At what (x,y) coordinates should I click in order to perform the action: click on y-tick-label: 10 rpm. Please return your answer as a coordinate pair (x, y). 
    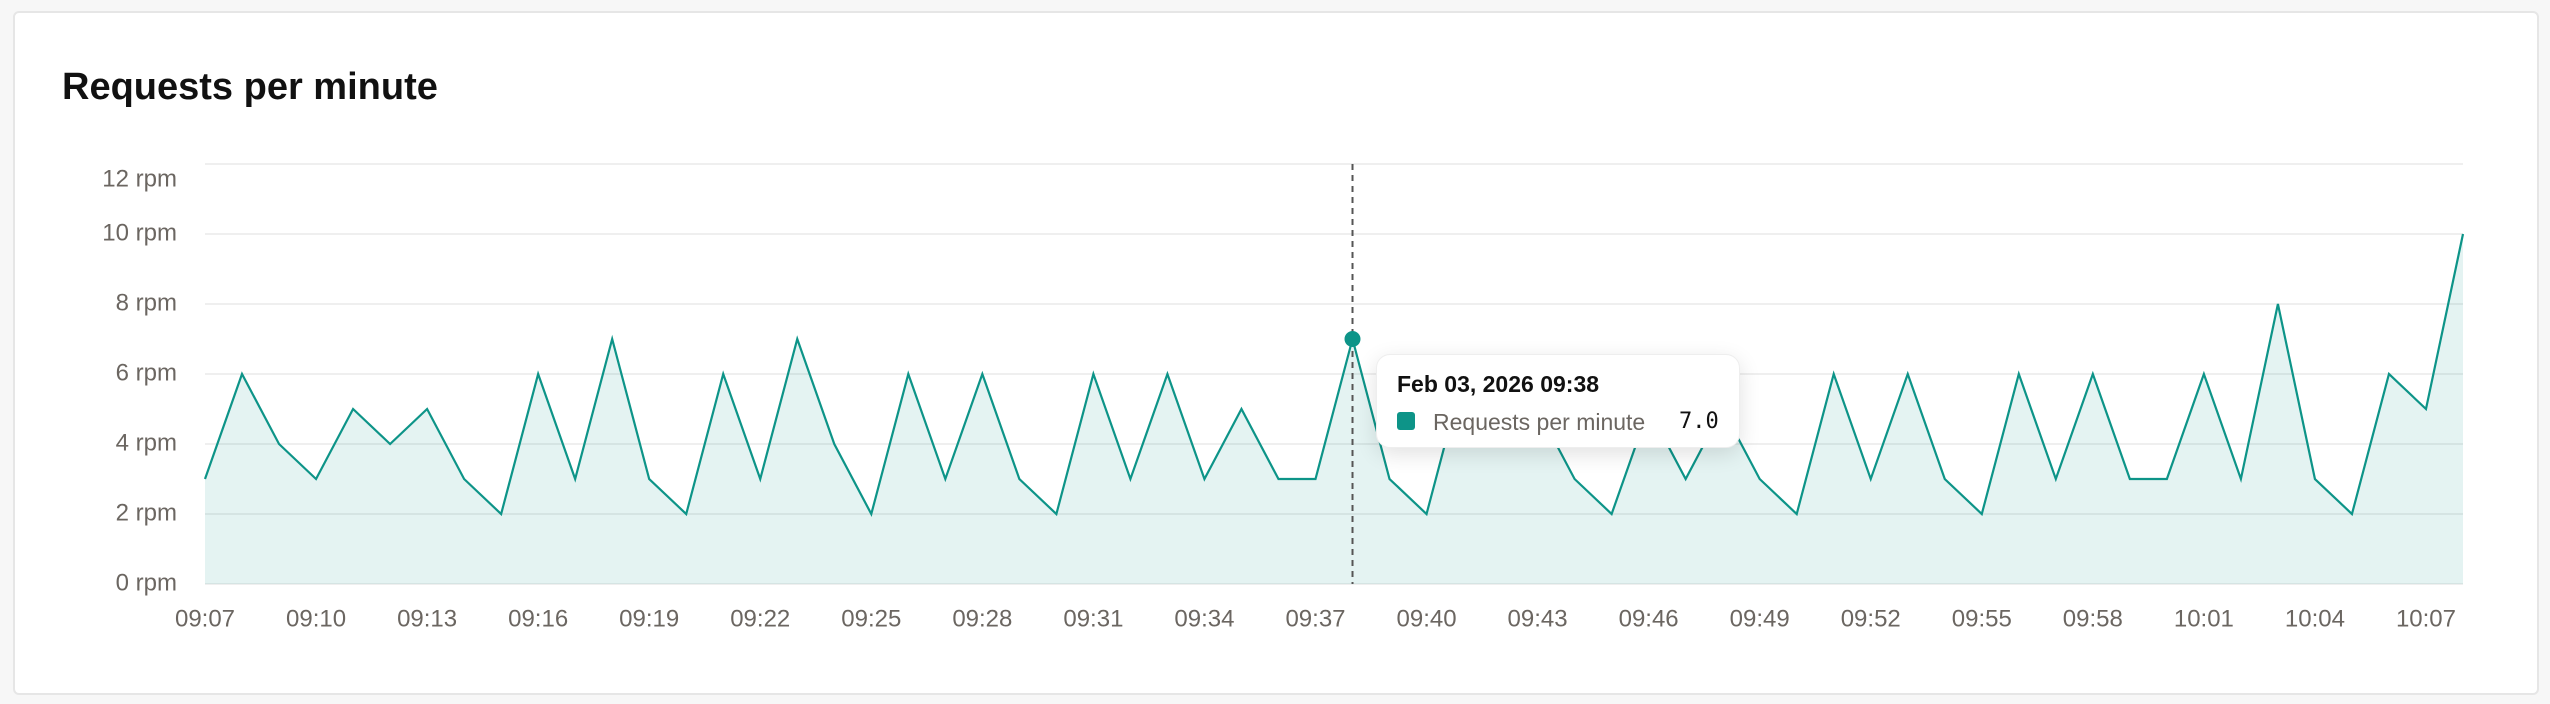
    Looking at the image, I should click on (139, 232).